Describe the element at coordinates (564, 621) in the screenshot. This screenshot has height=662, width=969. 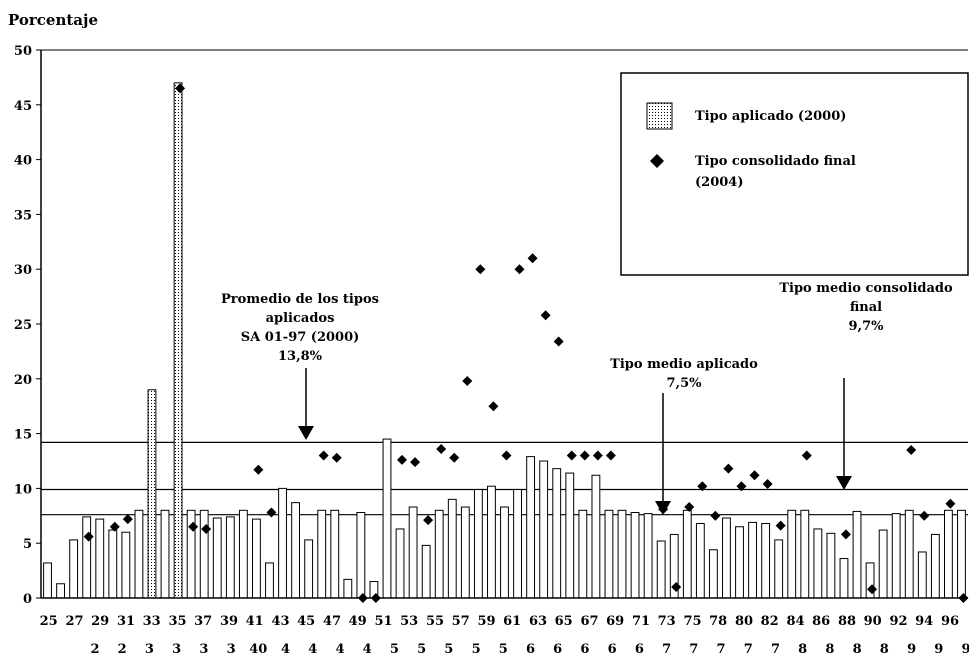
I see `x-tick-label: 65` at that location.